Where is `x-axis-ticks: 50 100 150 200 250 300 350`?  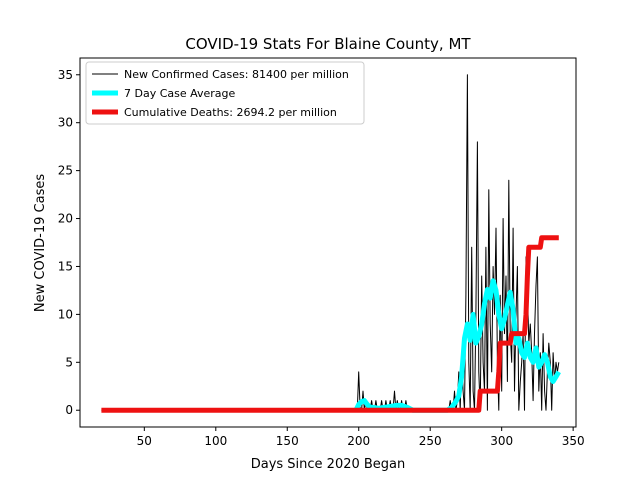
x-axis-ticks: 50 100 150 200 250 300 350 is located at coordinates (361, 437).